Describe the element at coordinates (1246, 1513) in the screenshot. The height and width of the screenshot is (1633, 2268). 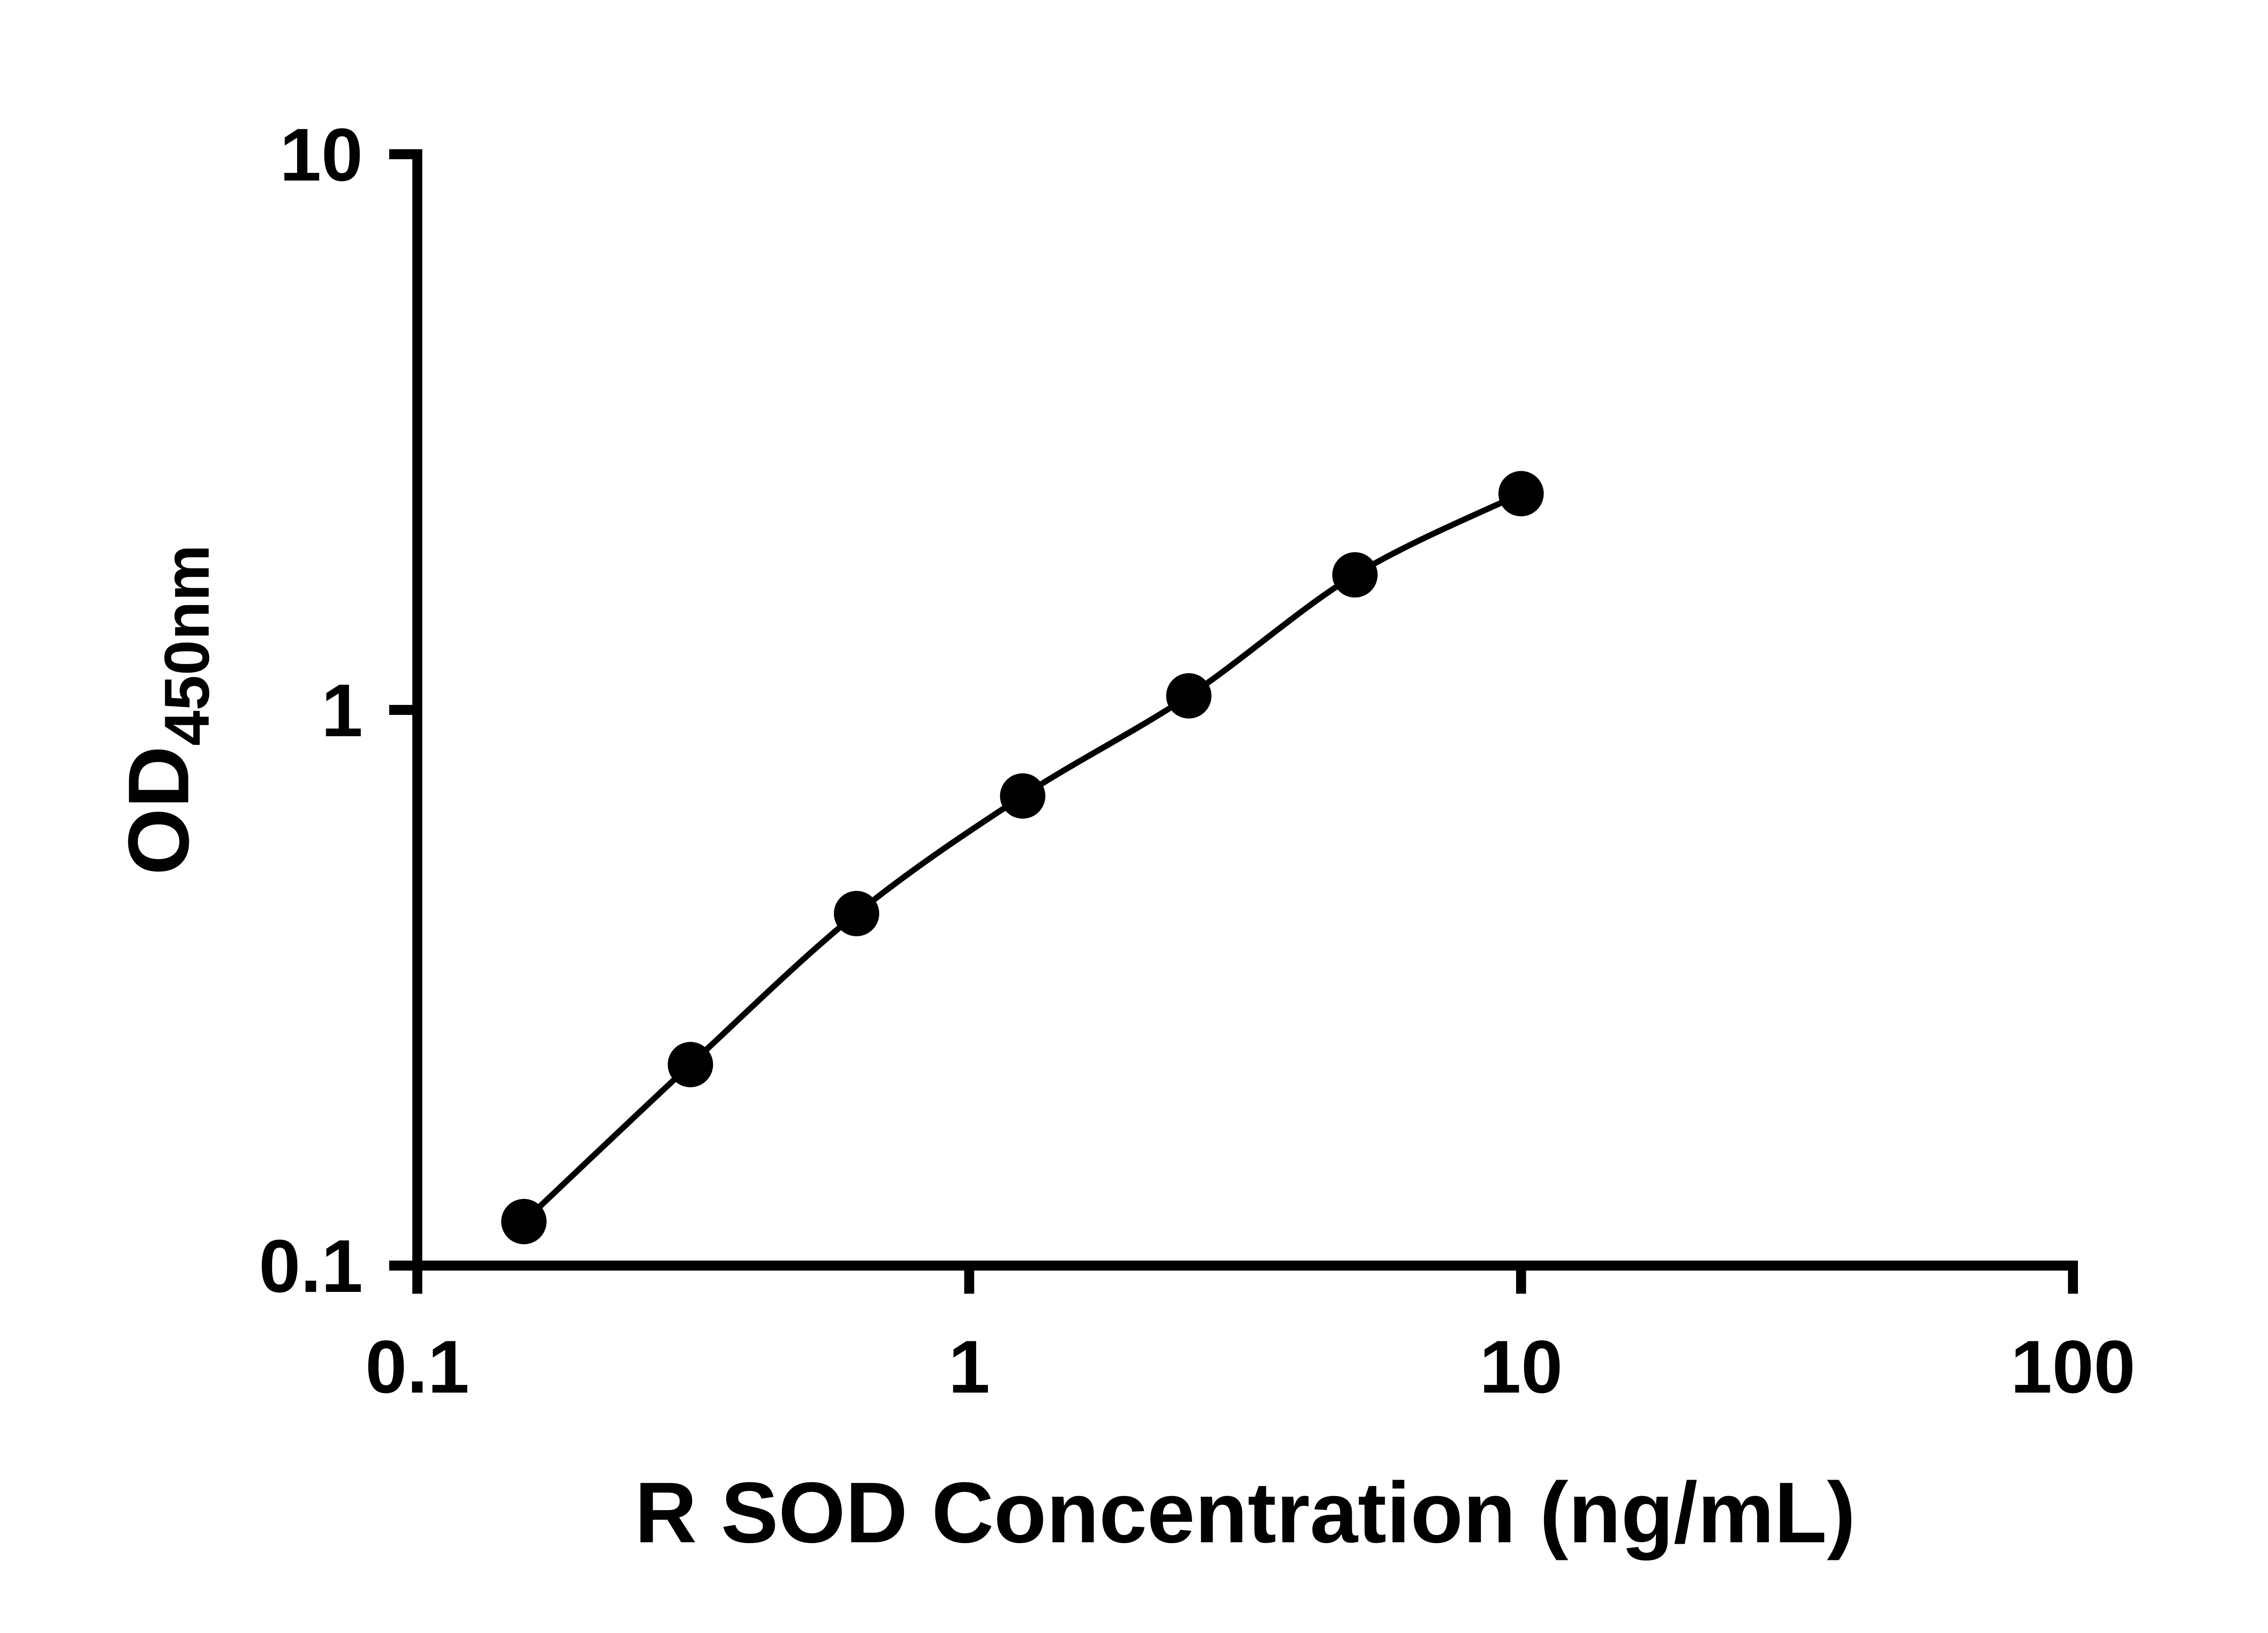
I see `x-axis-title: R SOD Concentration (ng/mL)` at that location.